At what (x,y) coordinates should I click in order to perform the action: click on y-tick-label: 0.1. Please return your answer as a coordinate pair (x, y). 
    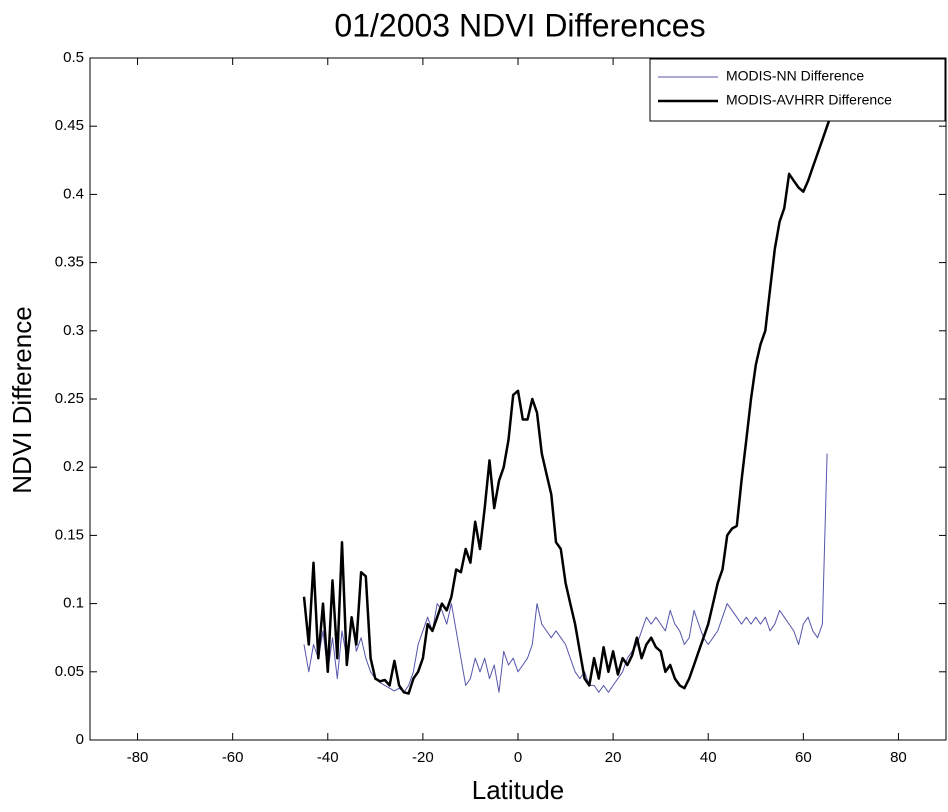
    Looking at the image, I should click on (73, 603).